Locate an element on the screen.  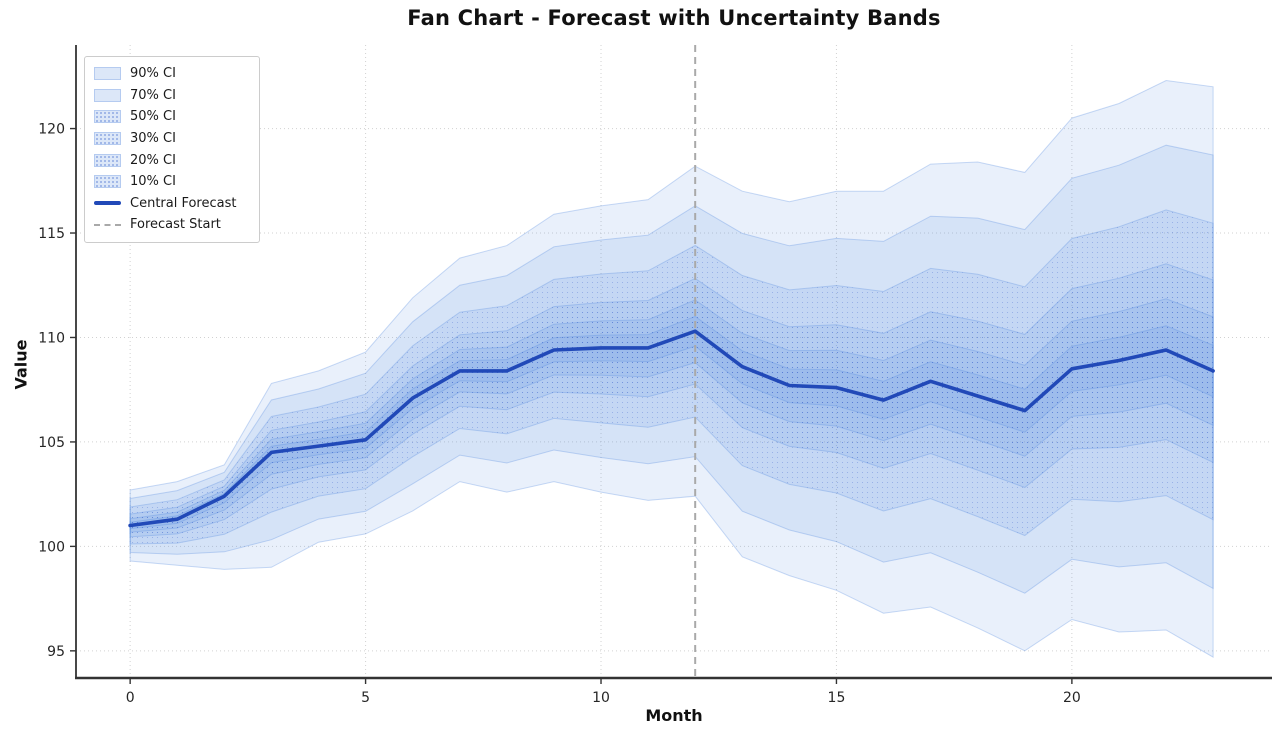
legend-item-20-ci-label: 20% CI is located at coordinates (153, 160).